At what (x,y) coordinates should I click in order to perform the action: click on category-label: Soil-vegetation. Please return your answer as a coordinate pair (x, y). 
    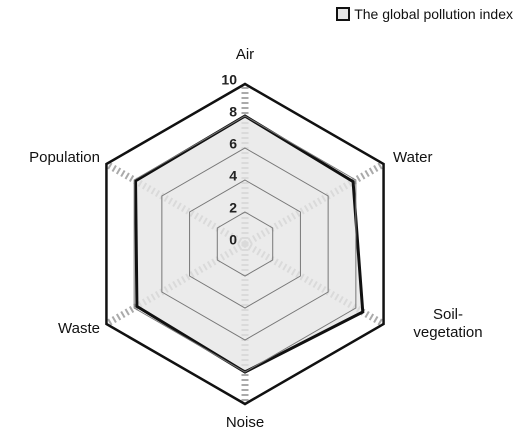
    Looking at the image, I should click on (448, 323).